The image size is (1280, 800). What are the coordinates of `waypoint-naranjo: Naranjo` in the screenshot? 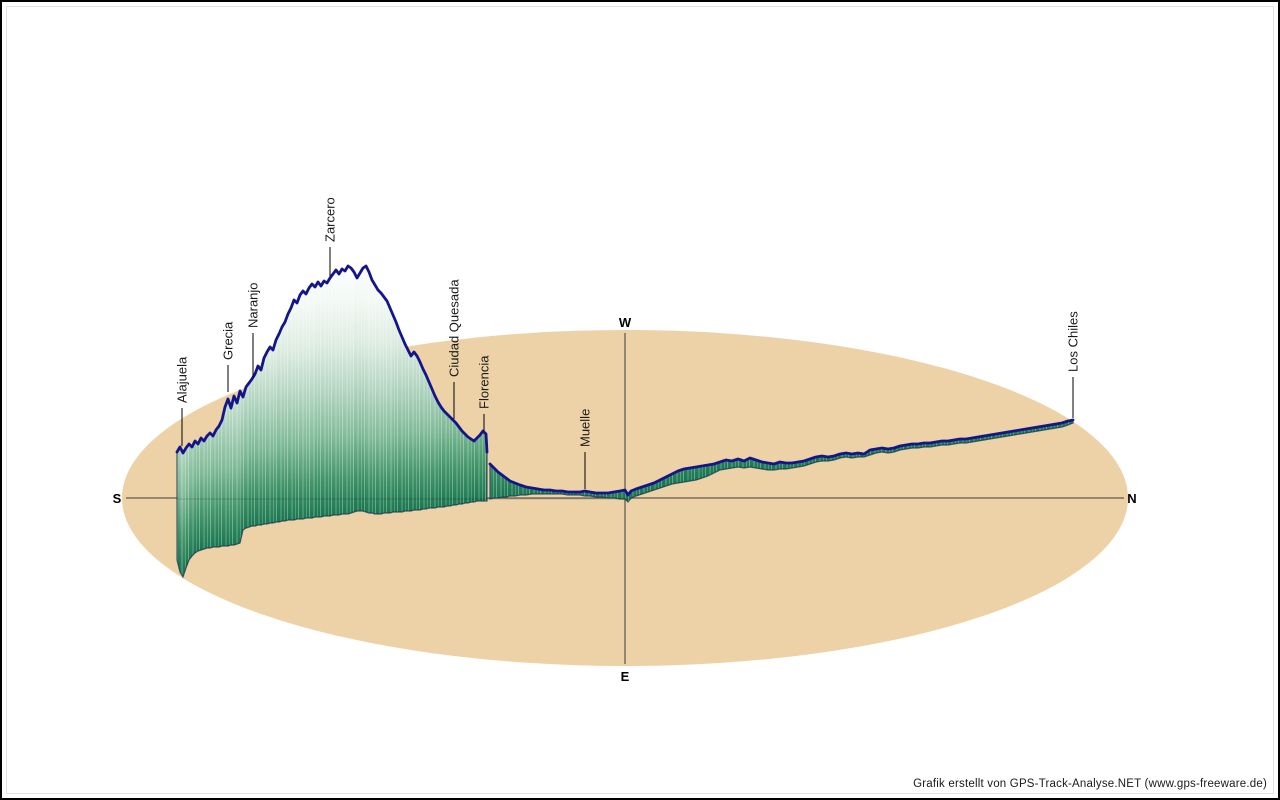 It's located at (253, 329).